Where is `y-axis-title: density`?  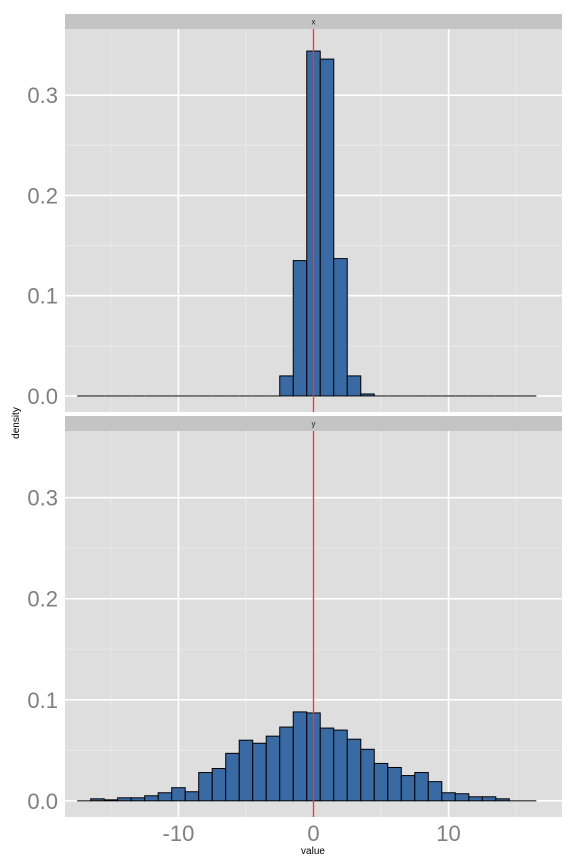
y-axis-title: density is located at coordinates (16, 423).